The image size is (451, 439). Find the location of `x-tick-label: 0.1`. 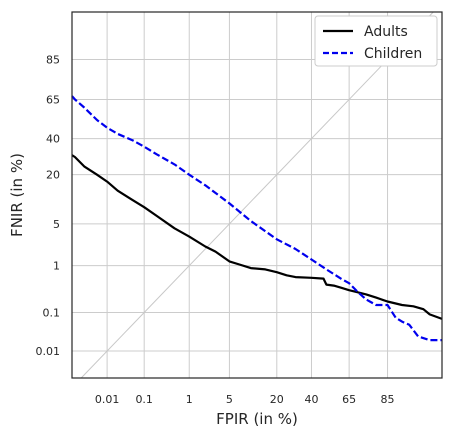

x-tick-label: 0.1 is located at coordinates (144, 399).